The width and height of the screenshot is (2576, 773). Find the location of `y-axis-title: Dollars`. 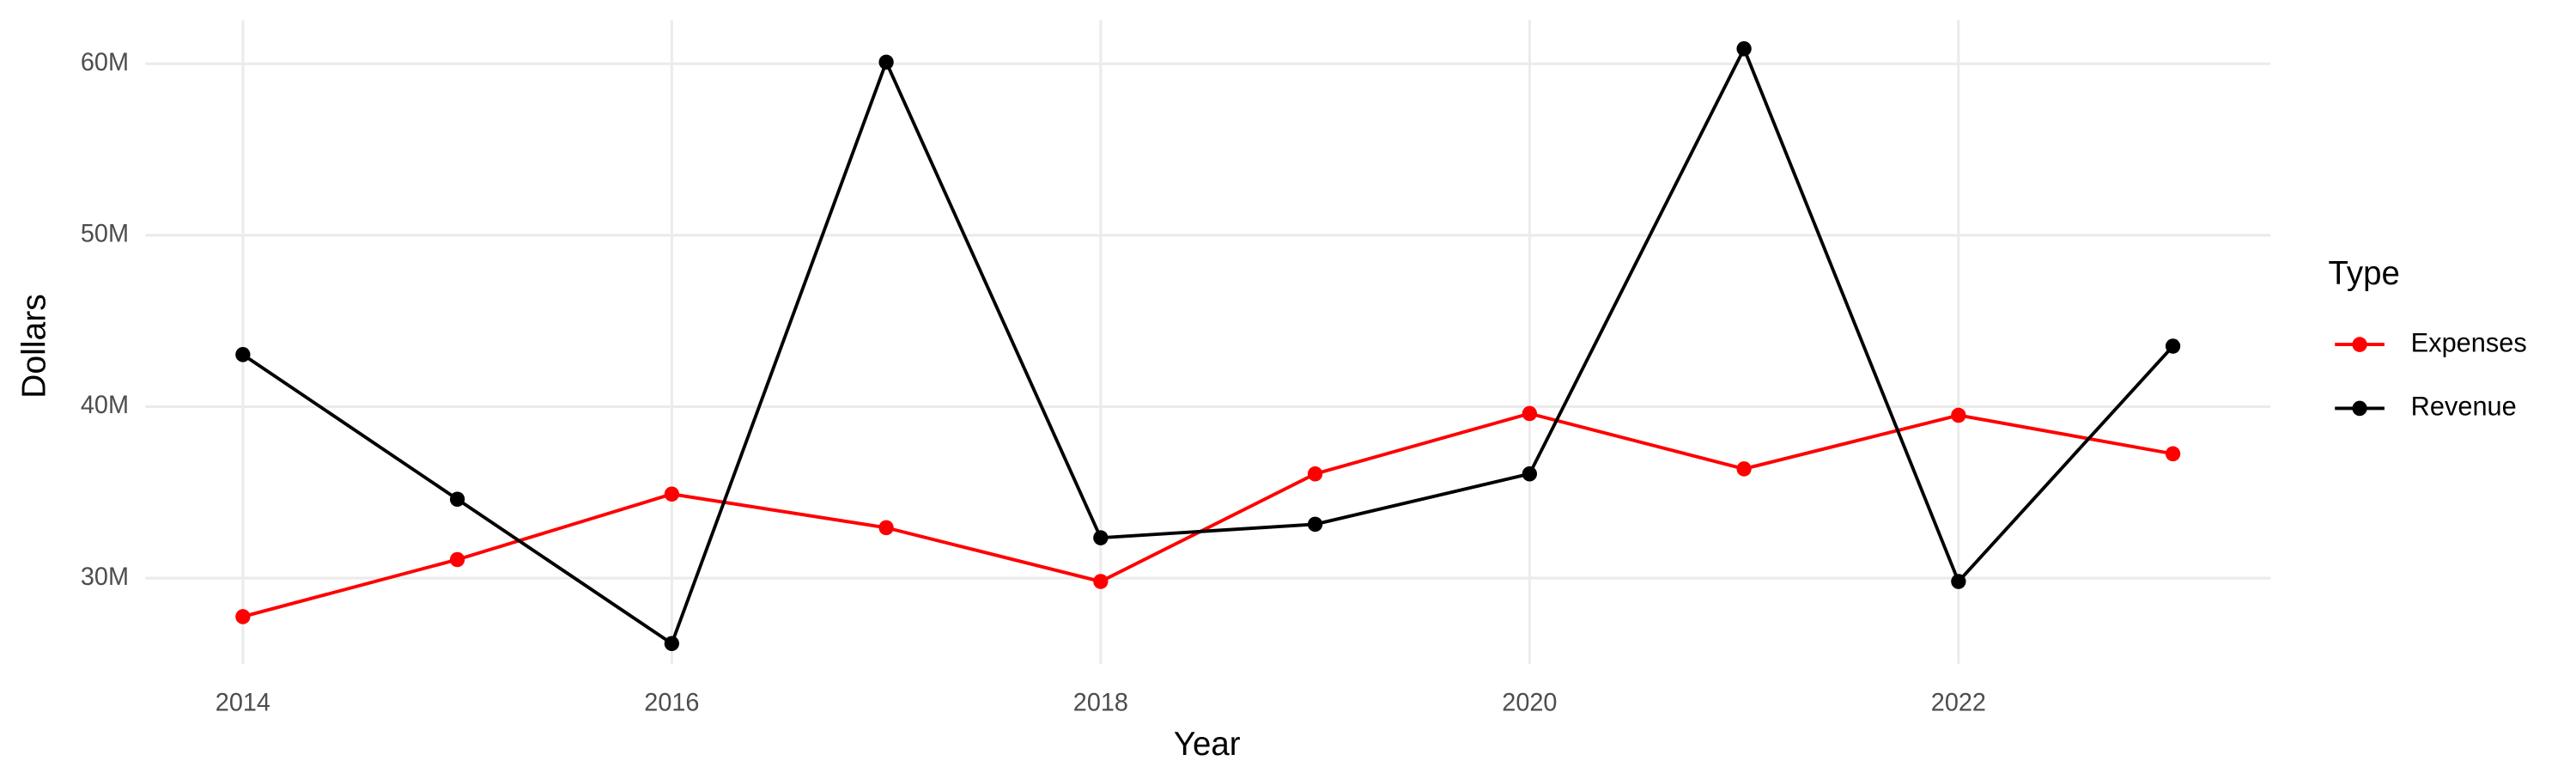

y-axis-title: Dollars is located at coordinates (34, 346).